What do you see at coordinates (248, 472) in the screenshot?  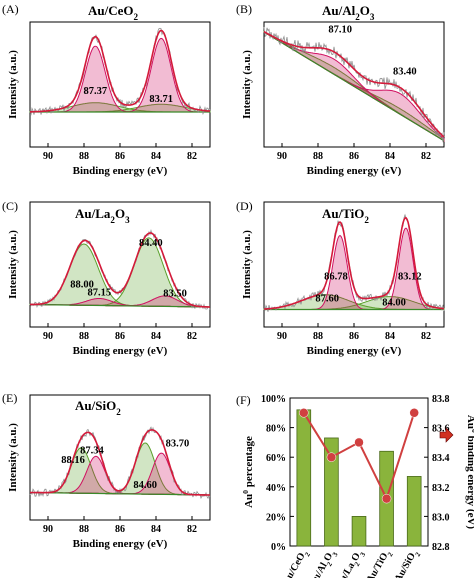 I see `y-left-axis-label: Au0 percentage` at bounding box center [248, 472].